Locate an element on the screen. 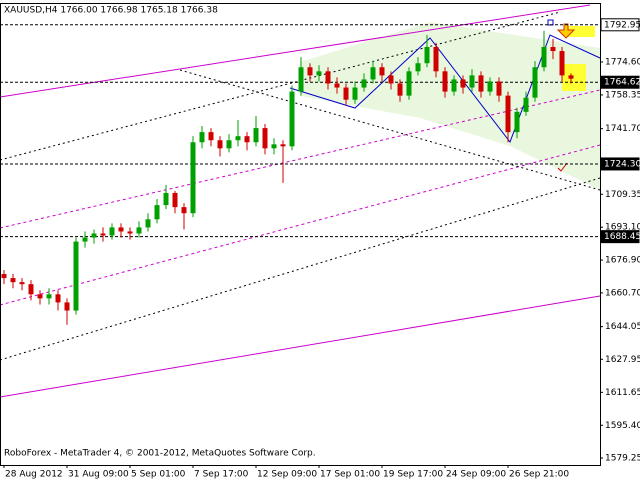 This screenshot has height=480, width=640. y-tick-label: 1741.70 is located at coordinates (622, 129).